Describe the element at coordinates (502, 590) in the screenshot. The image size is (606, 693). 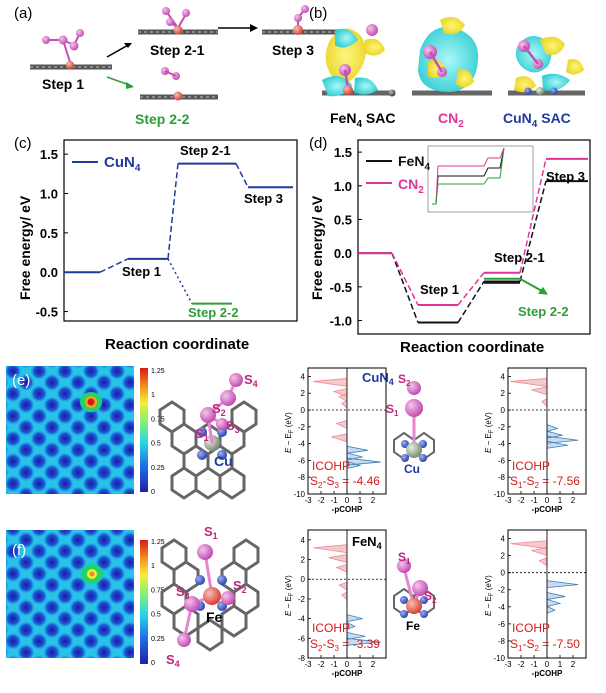
I see `cohp-f2-ytick-label-3: -2` at that location.